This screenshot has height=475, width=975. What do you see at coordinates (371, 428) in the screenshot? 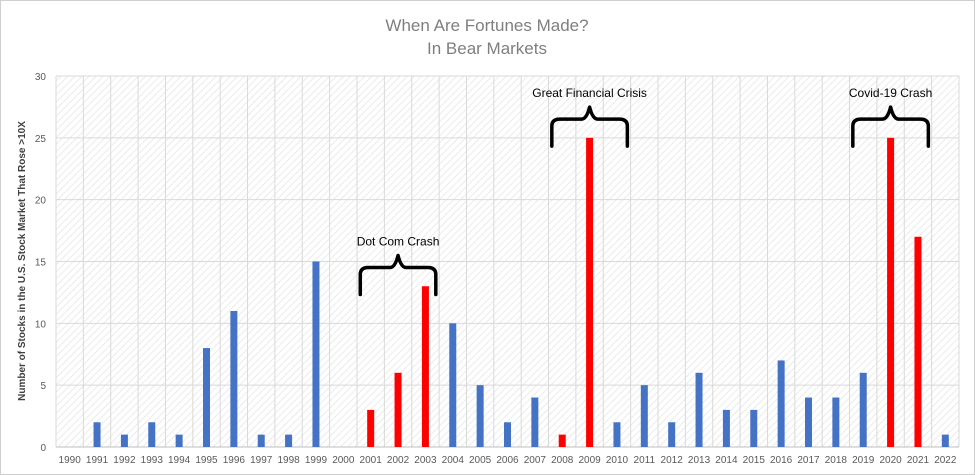
I see `bar-2001` at bounding box center [371, 428].